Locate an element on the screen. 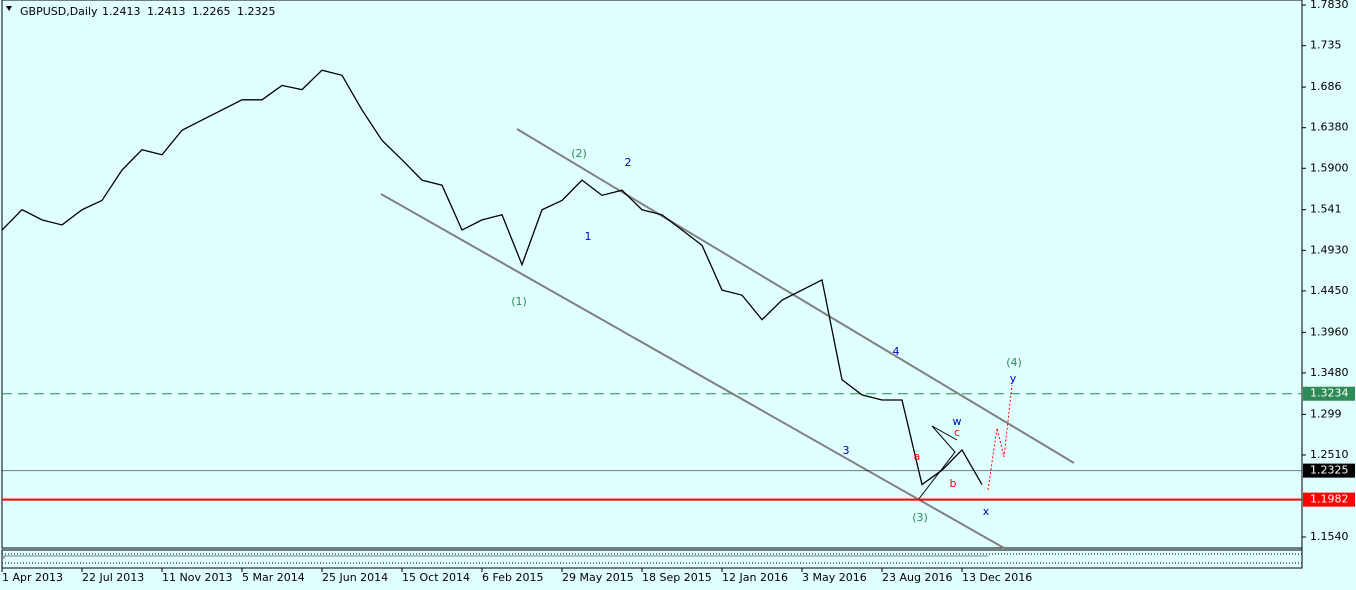  y-tick-label: 1.6380 is located at coordinates (1329, 127).